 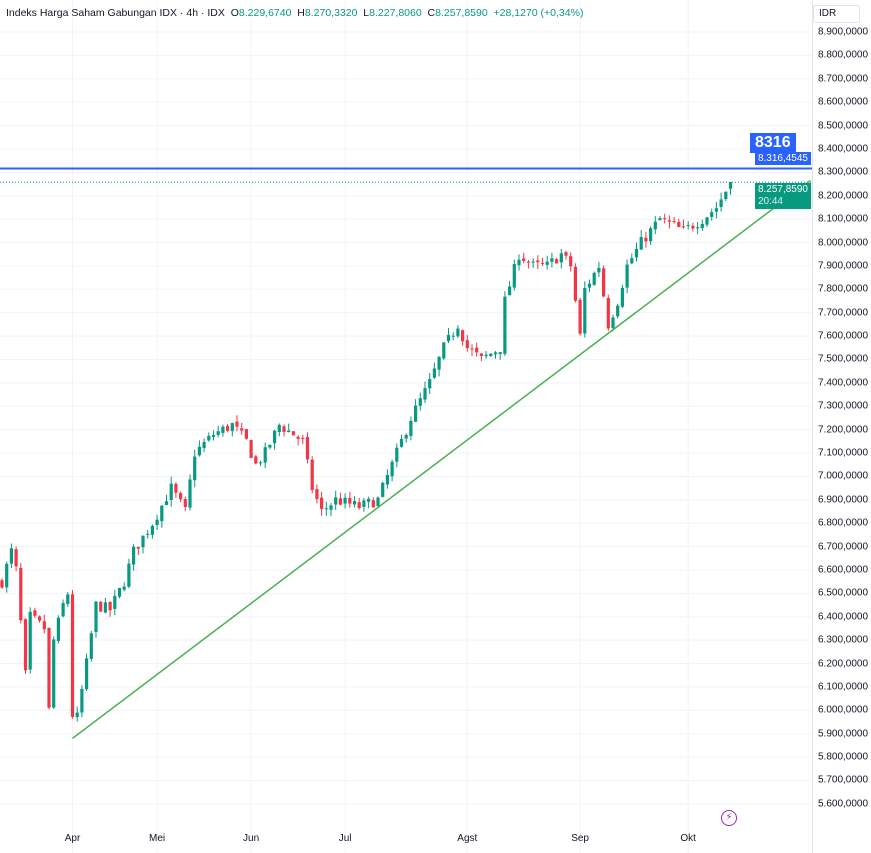 What do you see at coordinates (331, 13) in the screenshot?
I see `high-value: 8.270,3320` at bounding box center [331, 13].